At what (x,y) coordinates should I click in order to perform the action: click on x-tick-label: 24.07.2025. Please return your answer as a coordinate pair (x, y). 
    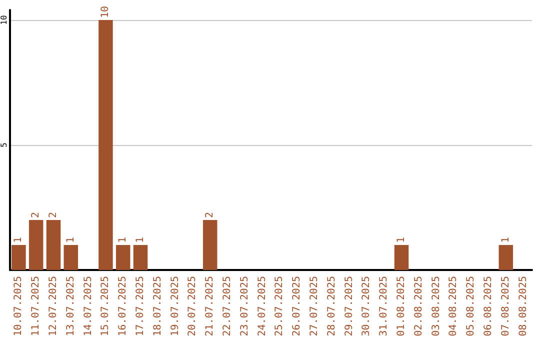
    Looking at the image, I should click on (262, 306).